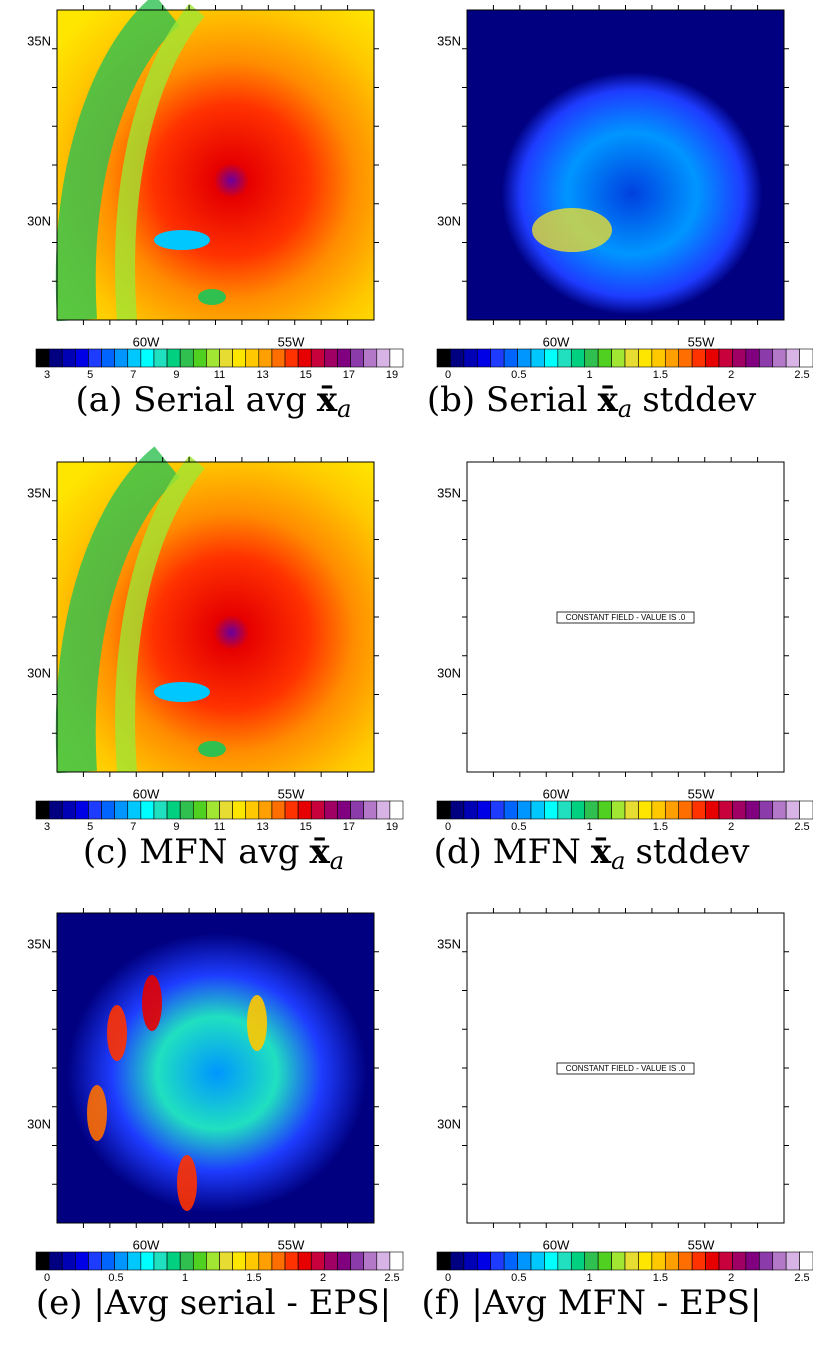  I want to click on panel: 35N 30N 60W 55W 3 5 7 9 11 13 15 17 19 (c) MFN avg x̄a, so click(215, 660).